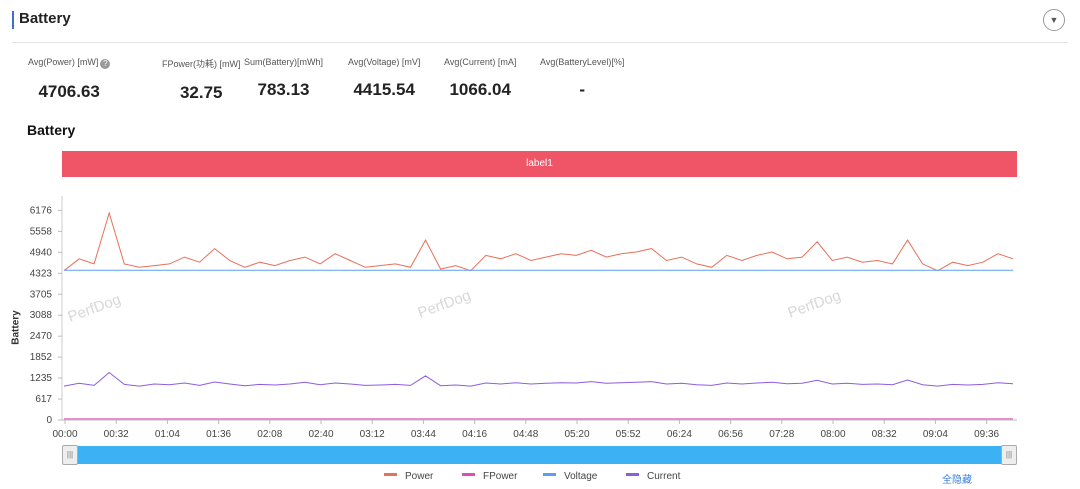  I want to click on x-tick-label: 09:04, so click(935, 434).